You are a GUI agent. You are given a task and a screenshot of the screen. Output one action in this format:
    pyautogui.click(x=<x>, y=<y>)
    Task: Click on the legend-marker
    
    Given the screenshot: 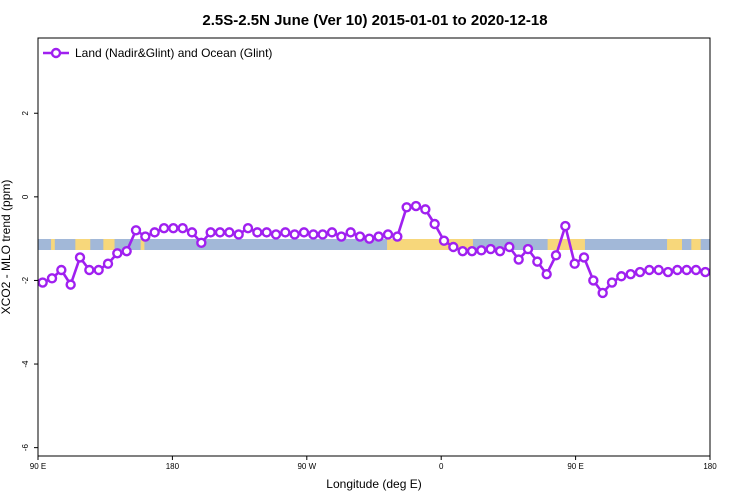 What is the action you would take?
    pyautogui.click(x=56, y=53)
    